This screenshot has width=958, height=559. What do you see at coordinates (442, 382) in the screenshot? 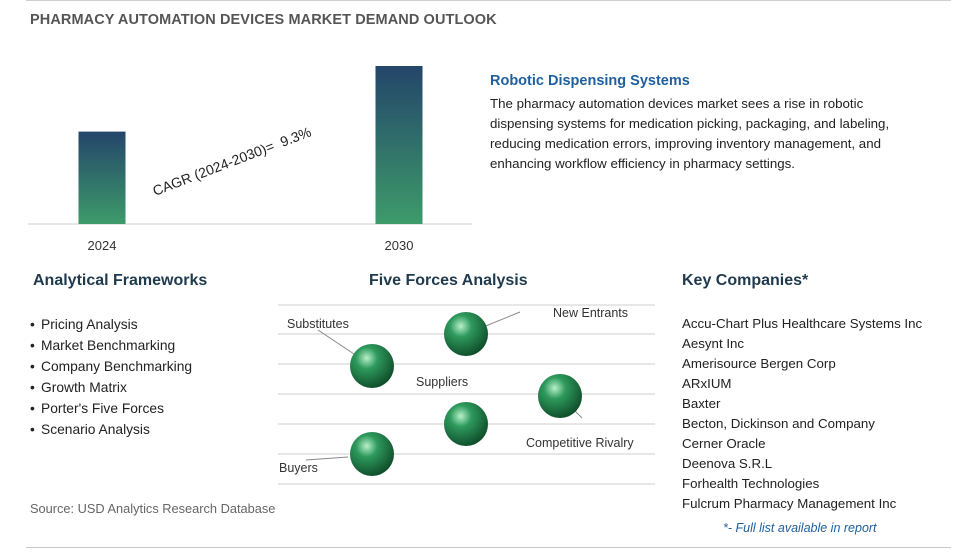
I see `label-suppliers: Suppliers` at bounding box center [442, 382].